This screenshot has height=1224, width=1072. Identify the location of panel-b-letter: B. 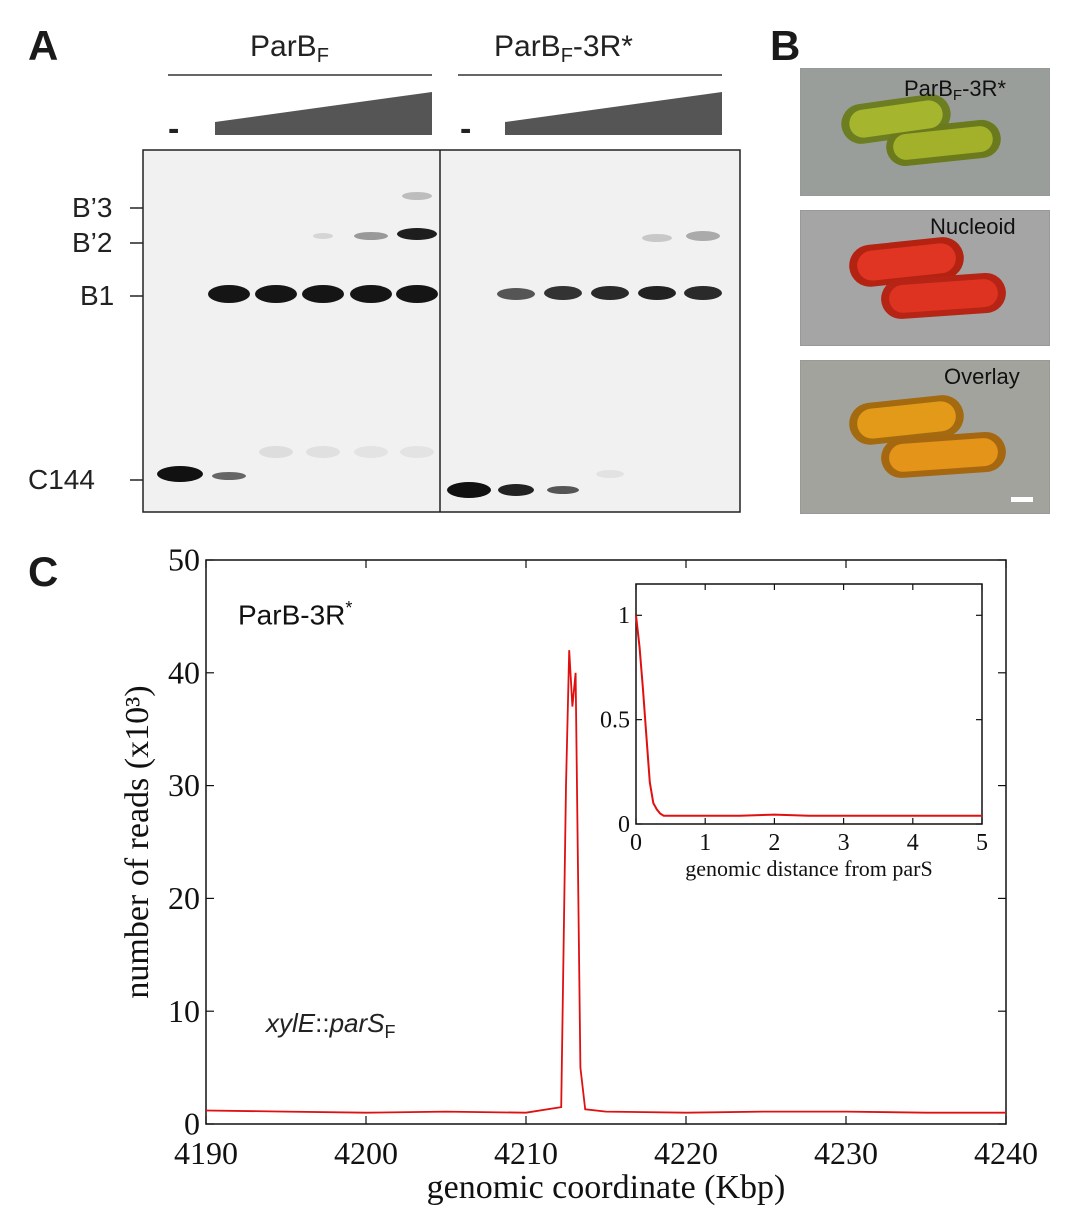
(785, 45).